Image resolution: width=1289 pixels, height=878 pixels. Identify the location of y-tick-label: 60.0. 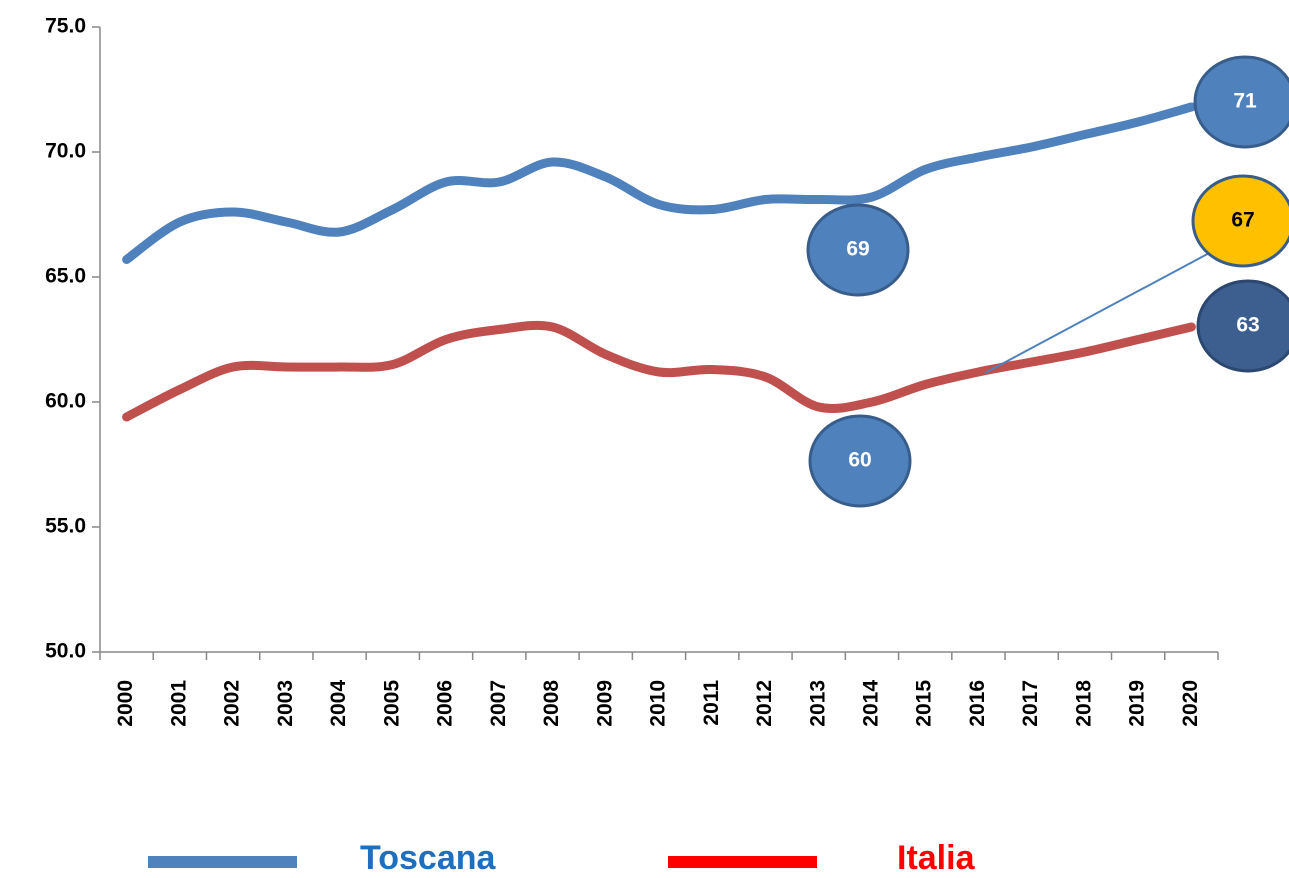
(65, 401).